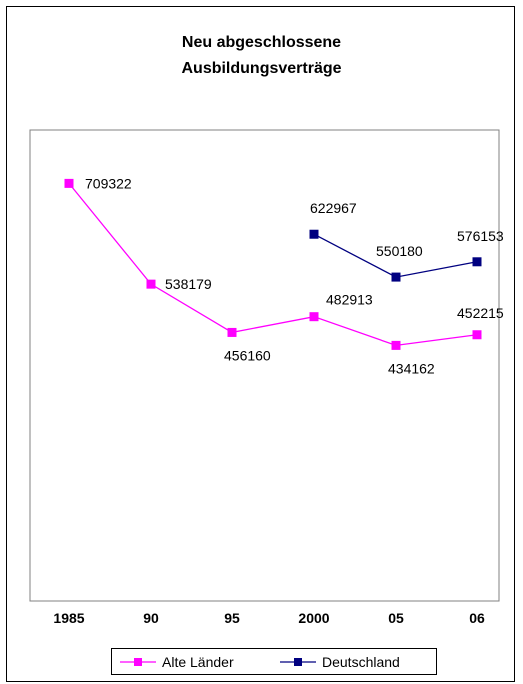 This screenshot has height=684, width=523. What do you see at coordinates (274, 661) in the screenshot?
I see `legend: Alte Länder Deutschland` at bounding box center [274, 661].